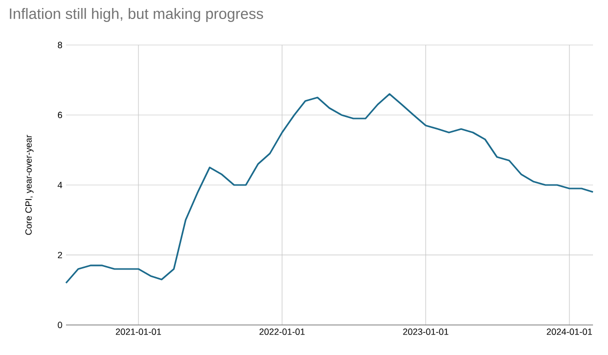  What do you see at coordinates (425, 331) in the screenshot?
I see `x-tick-label: 2023-01-01` at bounding box center [425, 331].